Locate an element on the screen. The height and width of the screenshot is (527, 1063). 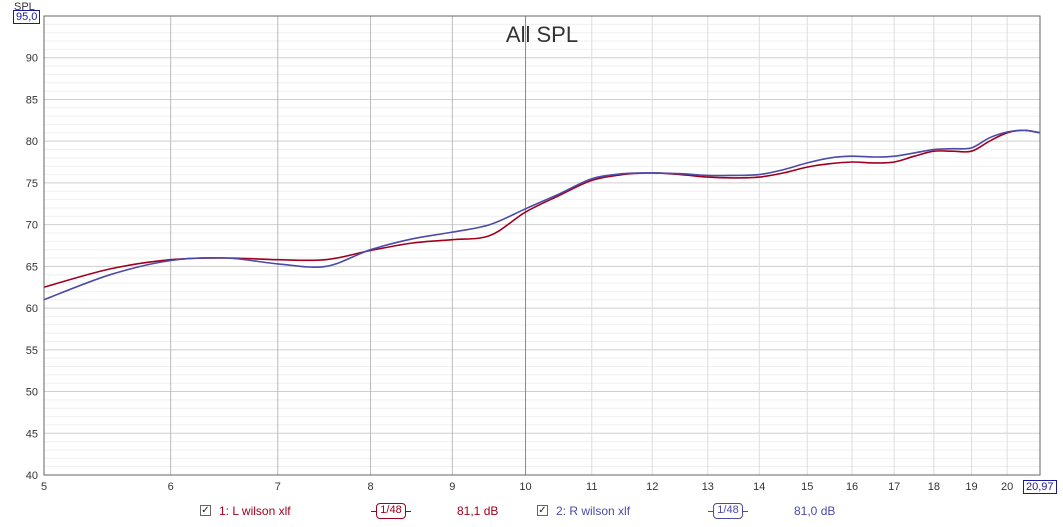
series-2-checkbox: ✓ is located at coordinates (542, 510).